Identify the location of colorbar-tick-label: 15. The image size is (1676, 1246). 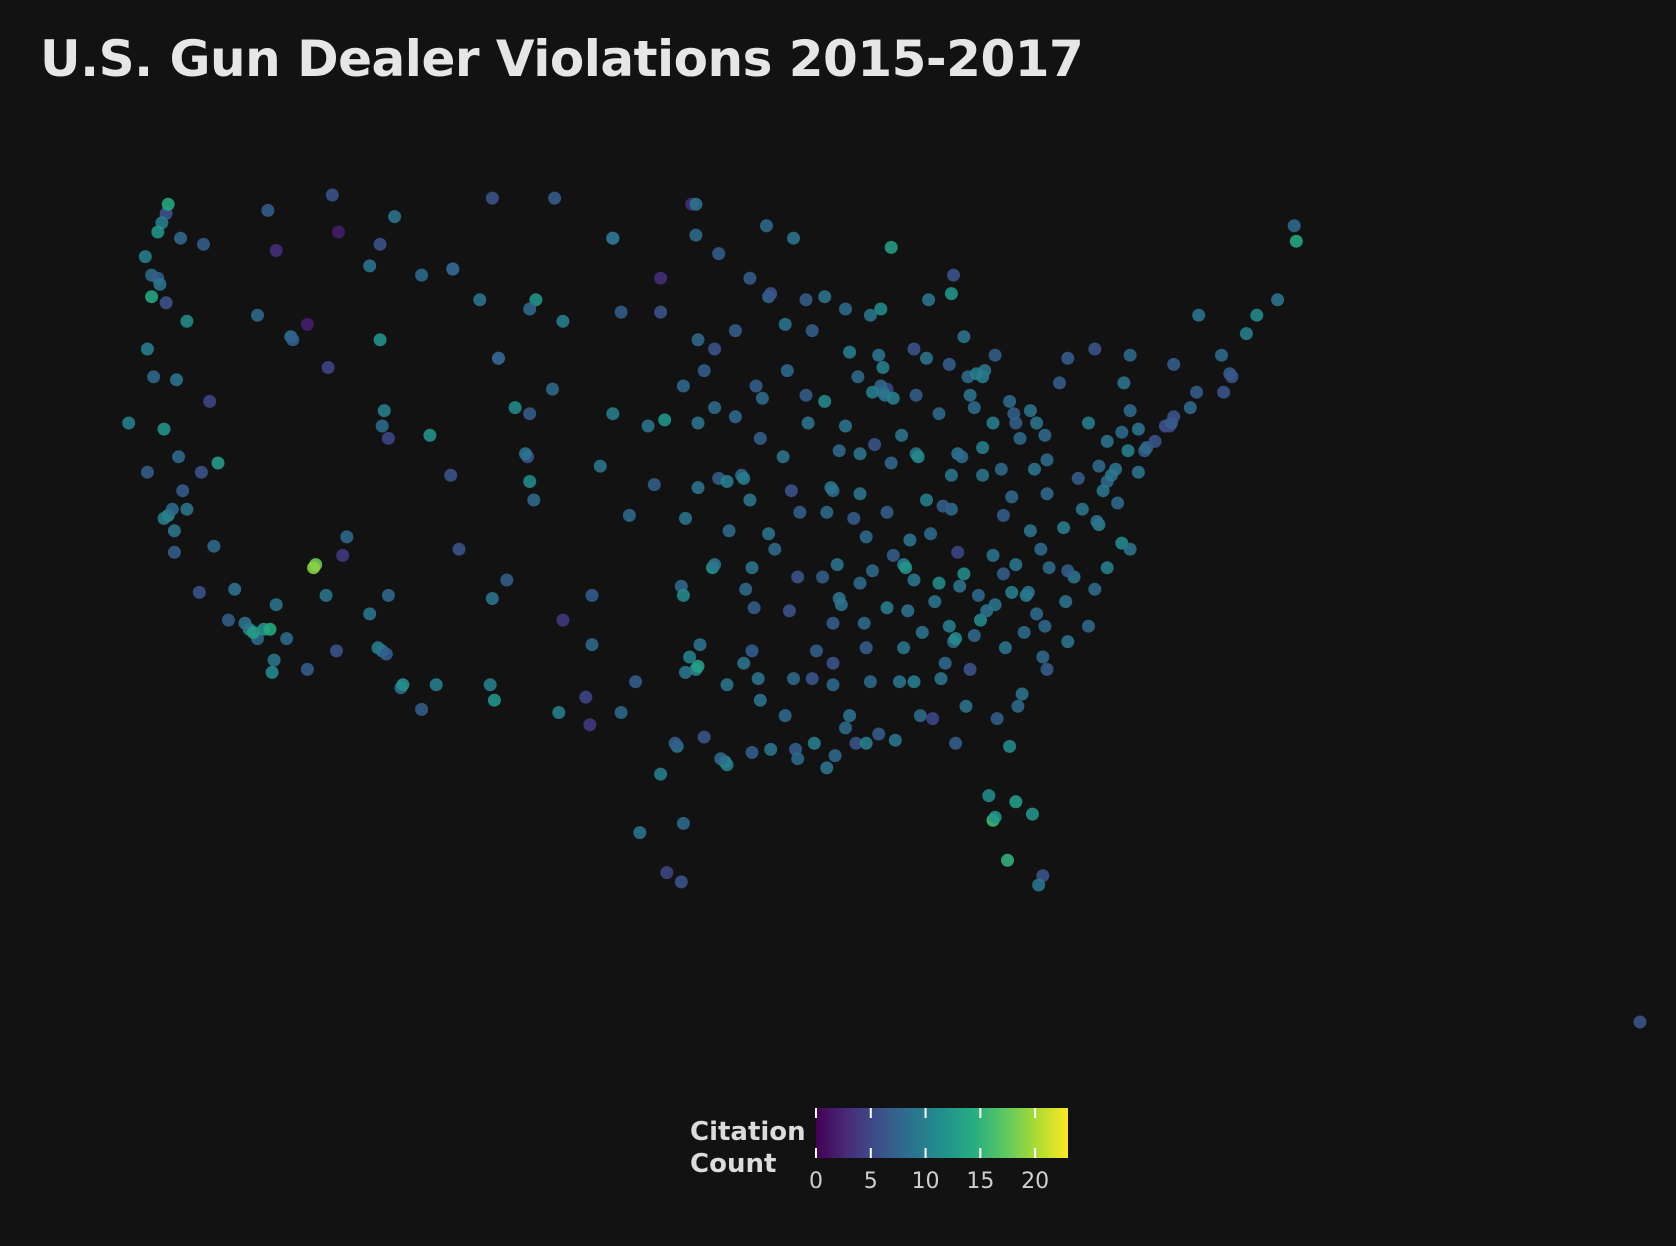
(980, 1181).